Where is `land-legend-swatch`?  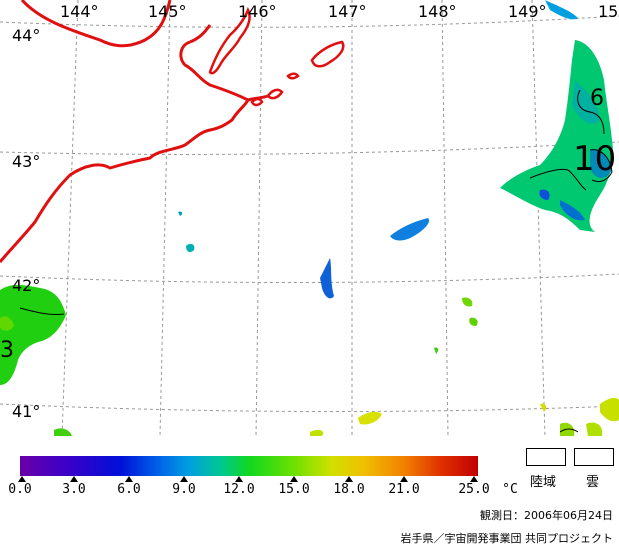 land-legend-swatch is located at coordinates (546, 457).